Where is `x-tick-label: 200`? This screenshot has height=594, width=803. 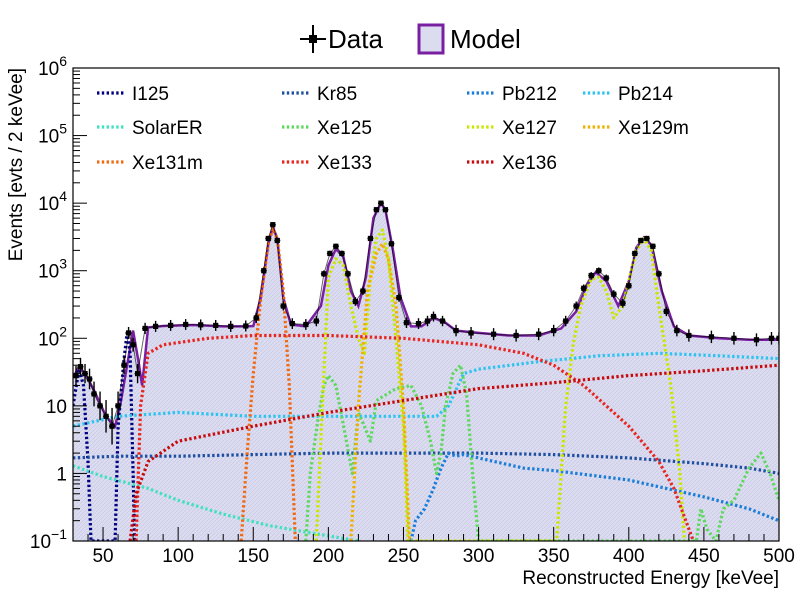
x-tick-label: 200 is located at coordinates (329, 556).